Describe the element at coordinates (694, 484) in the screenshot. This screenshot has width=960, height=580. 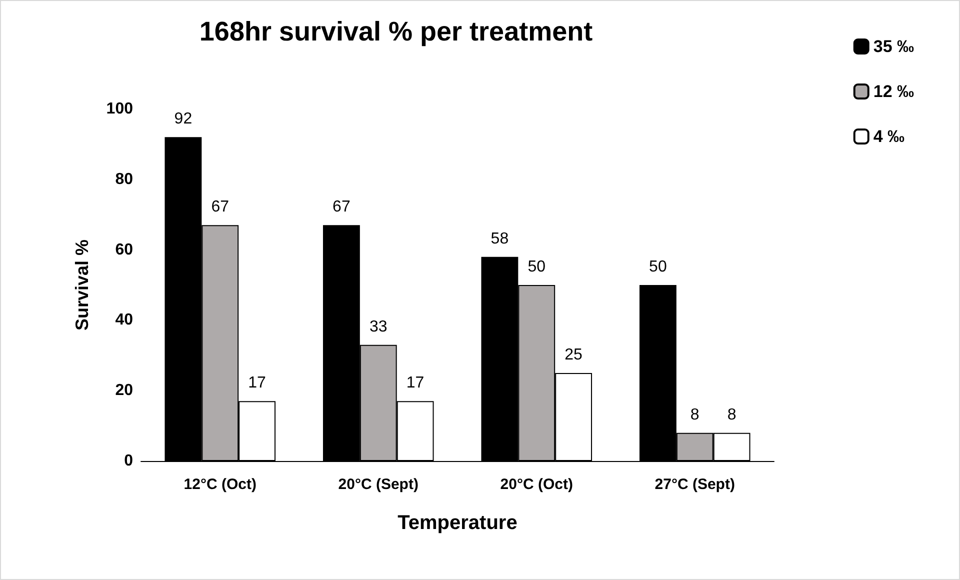
I see `x-tick-label: 27°C (Sept)` at that location.